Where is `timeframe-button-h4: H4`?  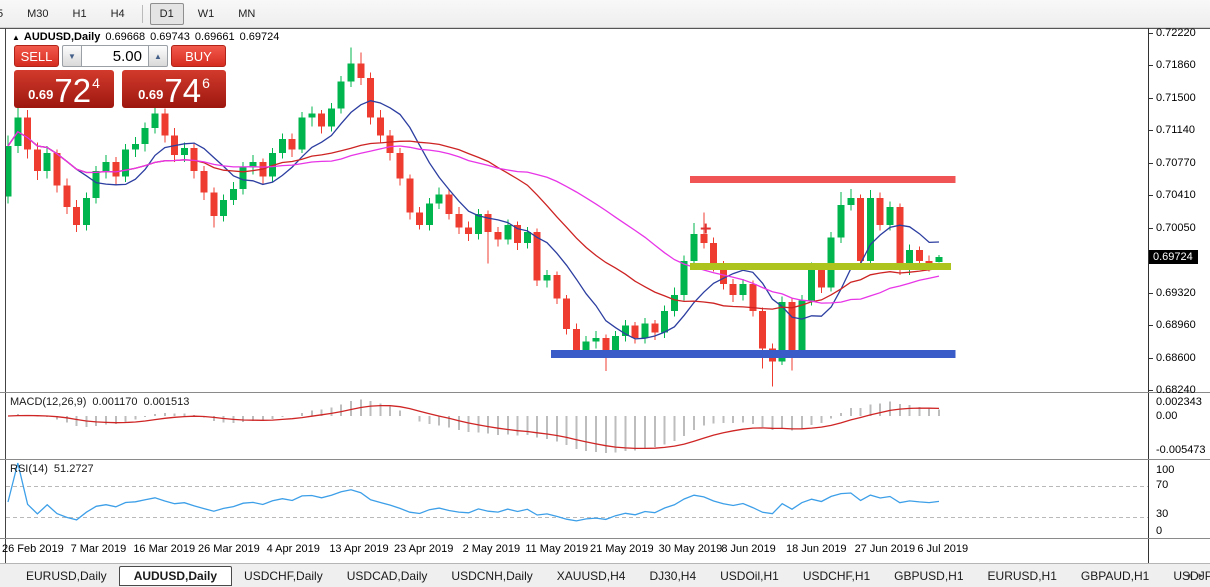 timeframe-button-h4: H4 is located at coordinates (117, 13).